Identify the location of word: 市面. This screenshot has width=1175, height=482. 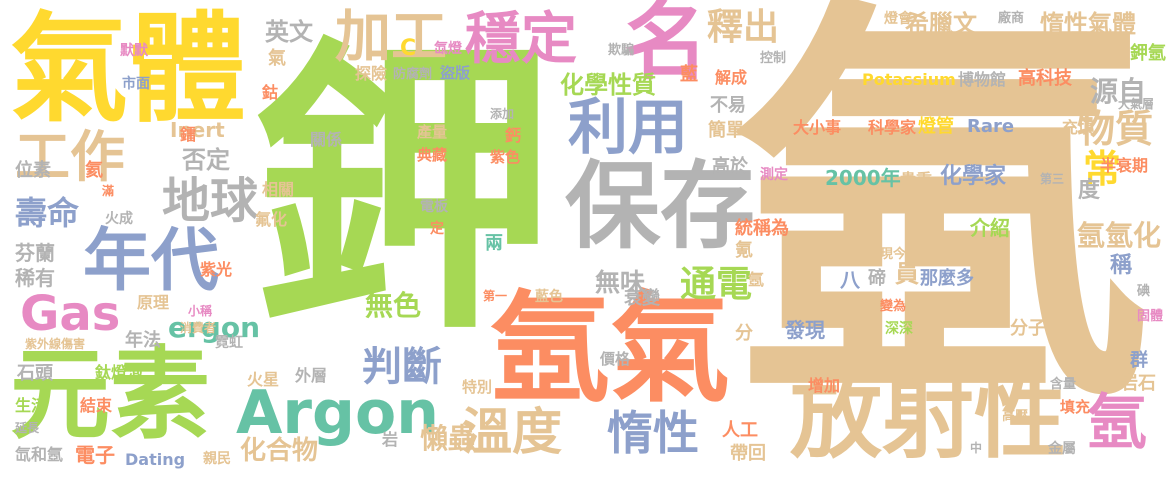
(136, 84).